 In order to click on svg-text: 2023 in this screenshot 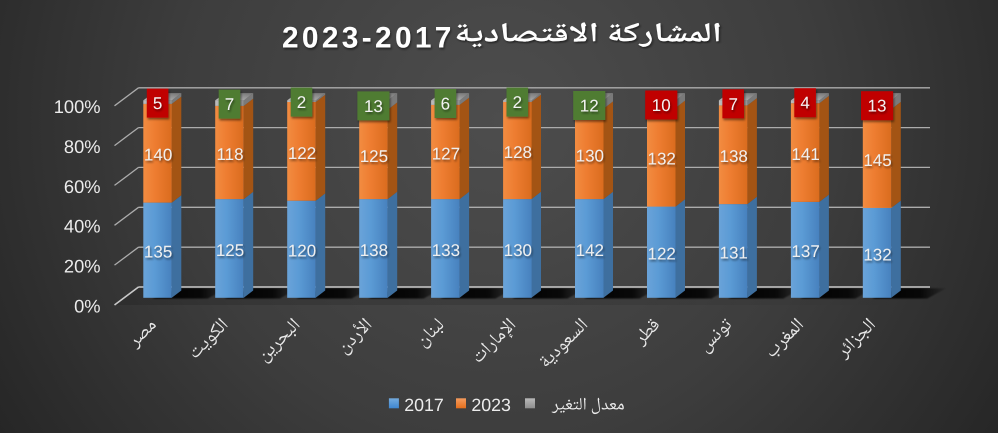, I will do `click(491, 405)`.